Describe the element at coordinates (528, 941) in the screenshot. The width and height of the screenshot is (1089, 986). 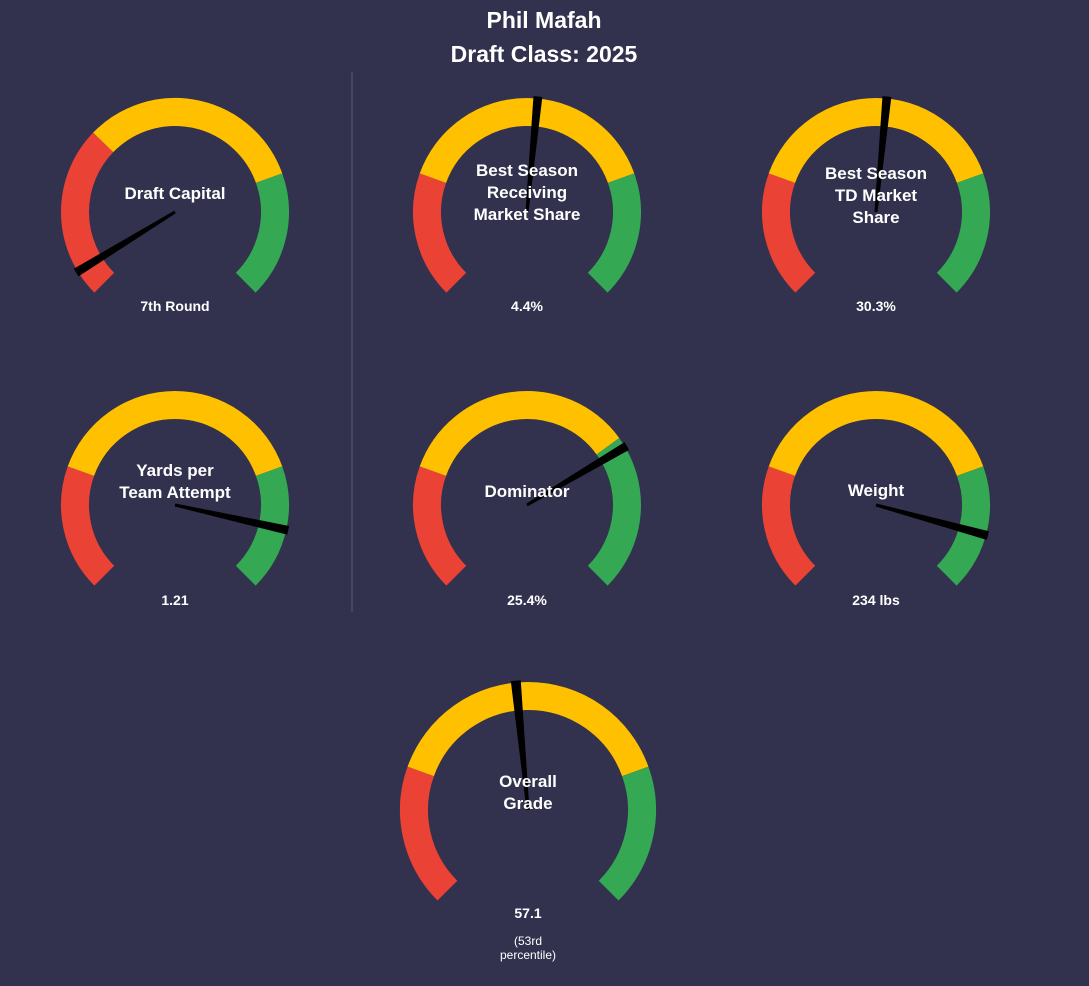
I see `gauge-percentile-line: (53rd` at that location.